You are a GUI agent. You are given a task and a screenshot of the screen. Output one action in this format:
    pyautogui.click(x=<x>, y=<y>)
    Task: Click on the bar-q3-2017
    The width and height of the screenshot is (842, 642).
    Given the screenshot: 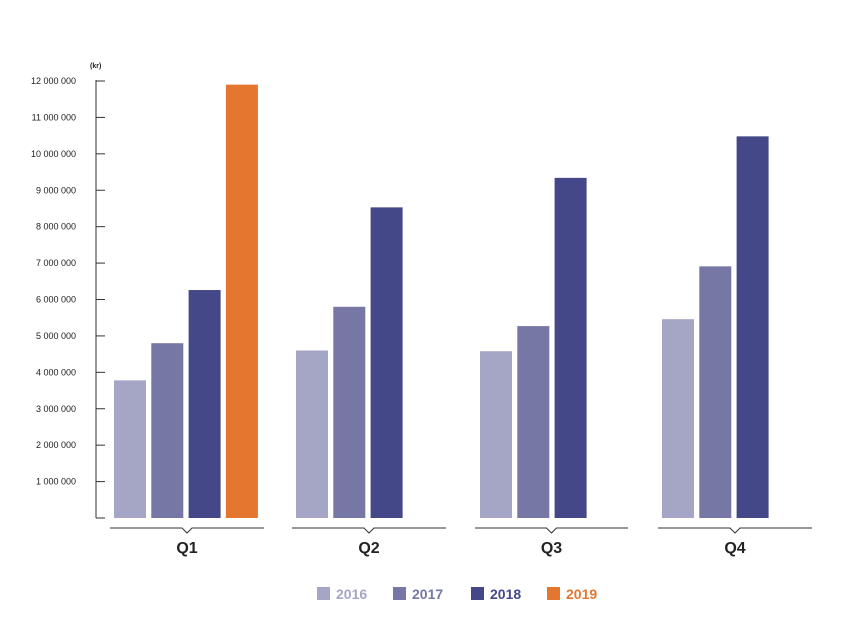 What is the action you would take?
    pyautogui.click(x=533, y=422)
    